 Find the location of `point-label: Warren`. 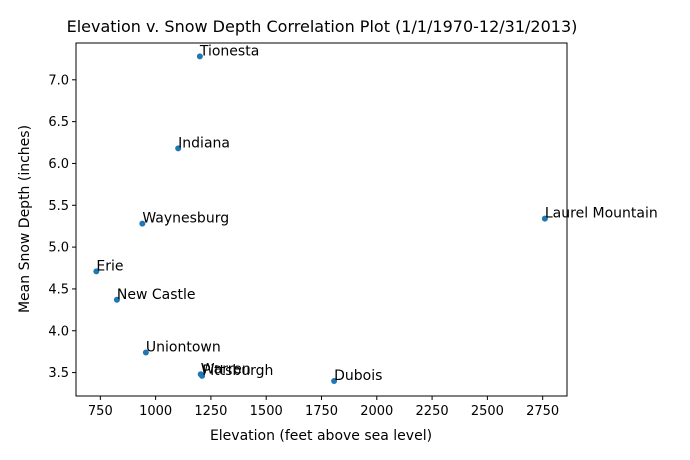

point-label: Warren is located at coordinates (226, 369).